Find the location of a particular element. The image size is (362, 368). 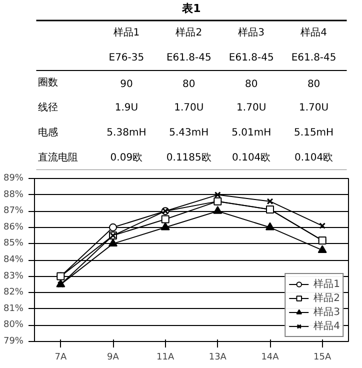

category-label: 圈数 is located at coordinates (48, 83).